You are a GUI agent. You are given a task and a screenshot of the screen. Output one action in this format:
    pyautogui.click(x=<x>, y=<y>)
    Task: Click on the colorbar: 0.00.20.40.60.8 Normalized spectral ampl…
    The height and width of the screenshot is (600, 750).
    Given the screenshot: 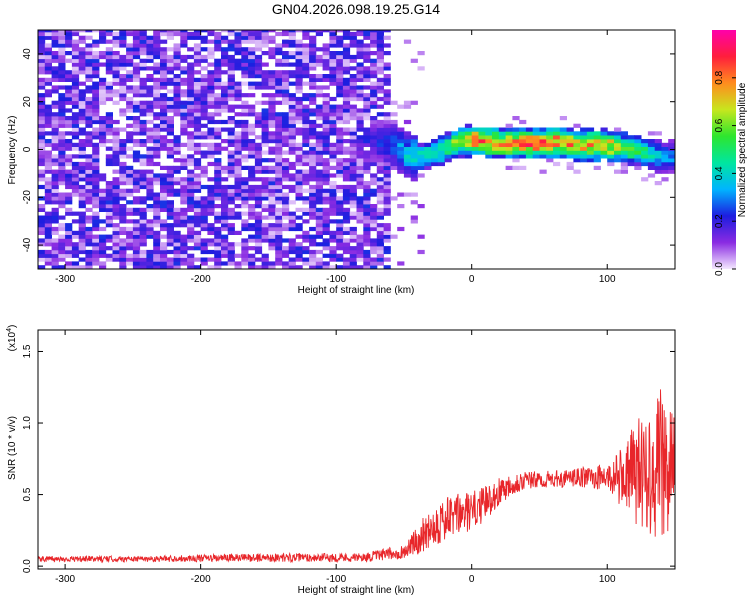 What is the action you would take?
    pyautogui.click(x=730, y=153)
    